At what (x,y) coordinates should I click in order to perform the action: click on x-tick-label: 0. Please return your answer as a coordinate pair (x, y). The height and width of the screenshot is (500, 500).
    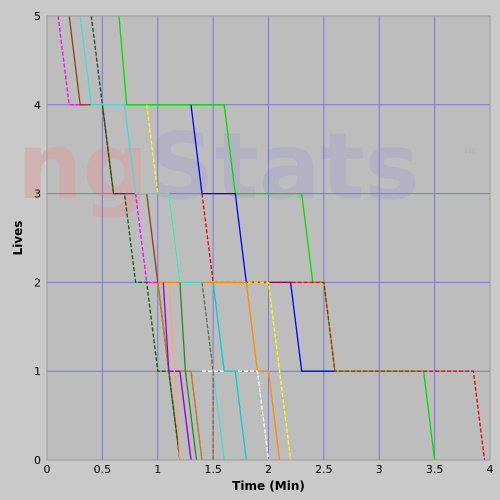
    Looking at the image, I should click on (47, 469).